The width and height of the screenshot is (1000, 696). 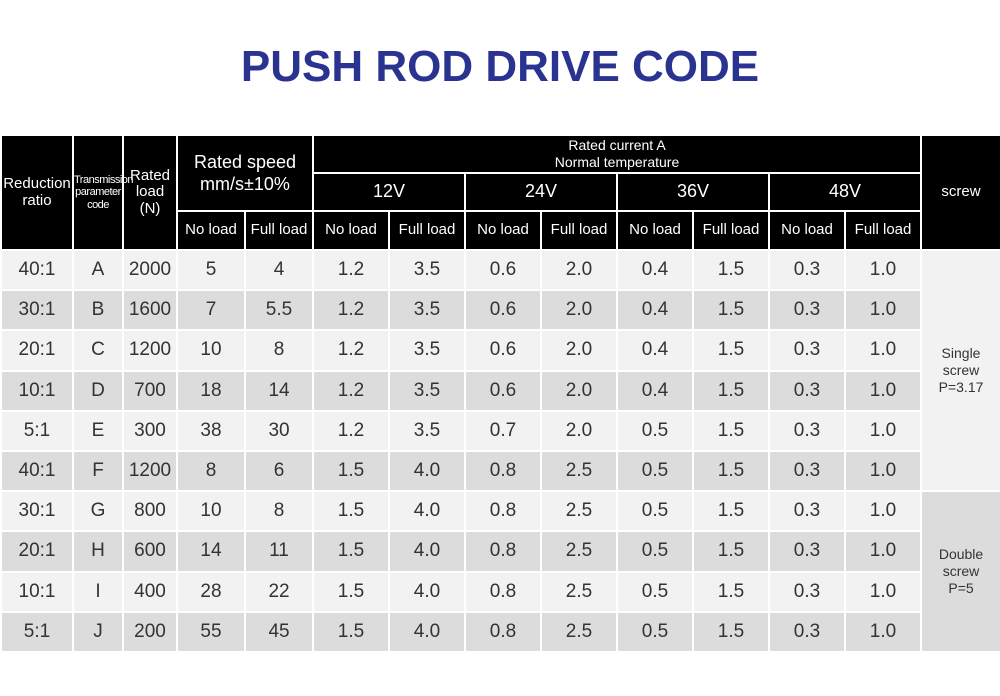 What do you see at coordinates (503, 230) in the screenshot?
I see `header-24v-no-load: No load` at bounding box center [503, 230].